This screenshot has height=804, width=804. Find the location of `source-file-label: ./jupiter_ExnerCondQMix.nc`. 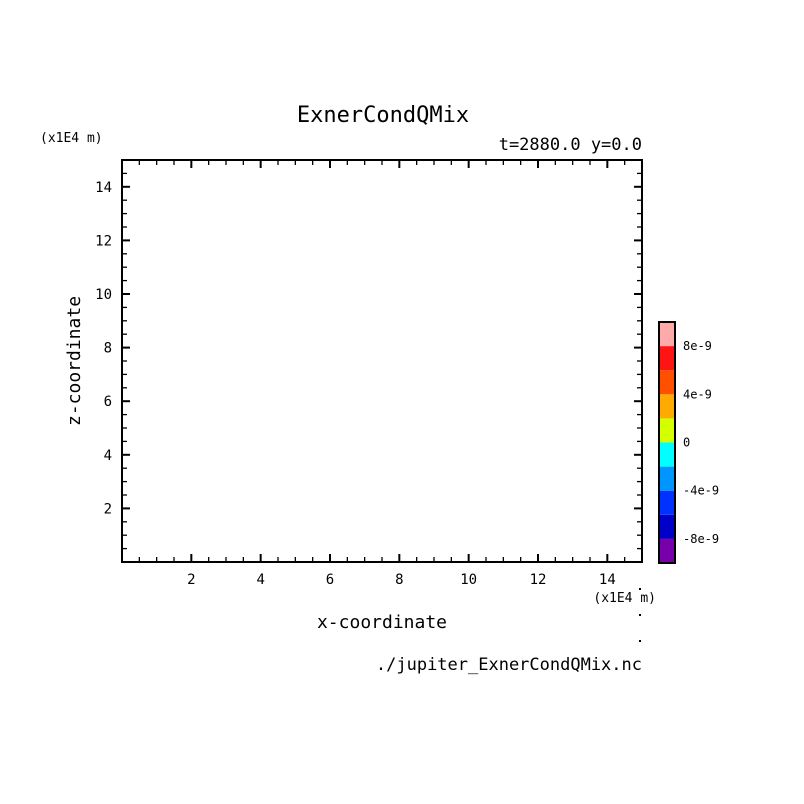

source-file-label: ./jupiter_ExnerCondQMix.nc is located at coordinates (509, 665).